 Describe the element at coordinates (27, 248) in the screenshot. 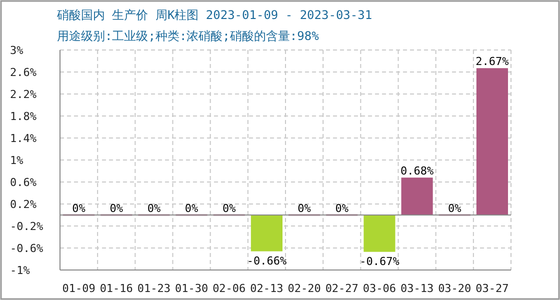

I see `y-tick-label: -0.6%` at that location.